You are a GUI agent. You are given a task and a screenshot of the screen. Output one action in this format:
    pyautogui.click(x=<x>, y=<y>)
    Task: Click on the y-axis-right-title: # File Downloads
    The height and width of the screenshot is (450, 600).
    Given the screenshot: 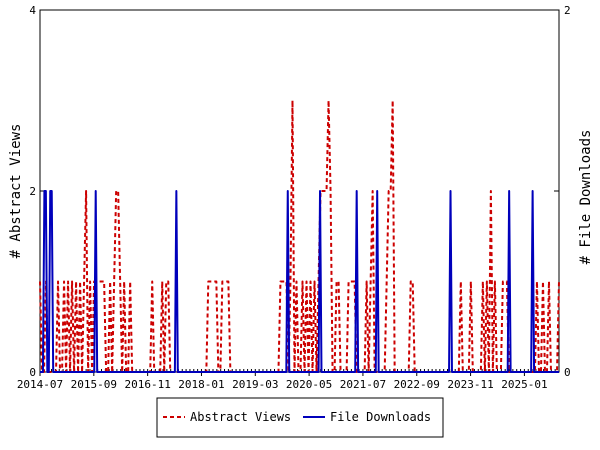 What is the action you would take?
    pyautogui.click(x=586, y=197)
    